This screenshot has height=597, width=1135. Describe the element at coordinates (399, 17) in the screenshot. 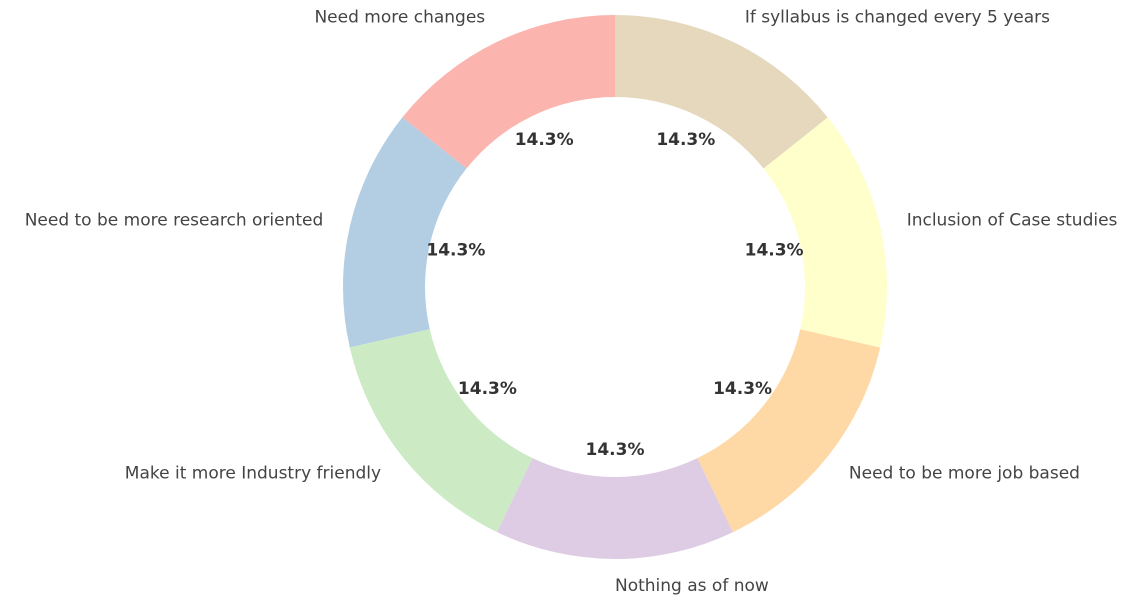

I see `slice-label: Need more changes` at that location.